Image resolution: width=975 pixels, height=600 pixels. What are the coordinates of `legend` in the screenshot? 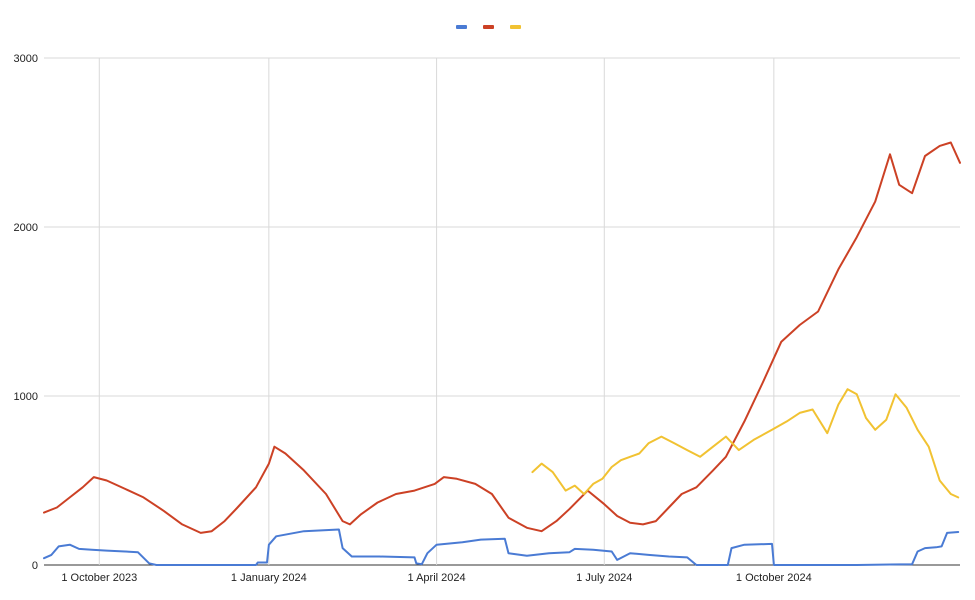 It's located at (488, 27).